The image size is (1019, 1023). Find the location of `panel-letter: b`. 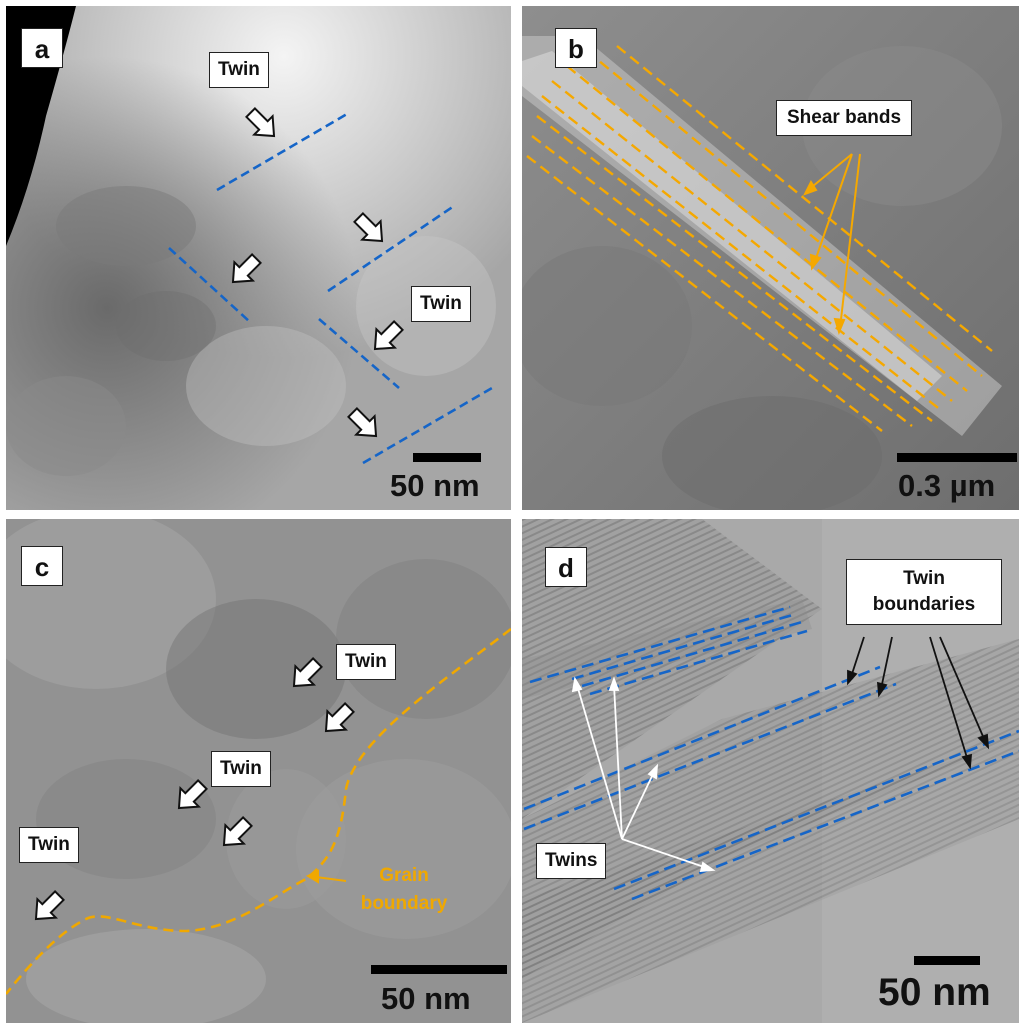

panel-letter: b is located at coordinates (576, 48).